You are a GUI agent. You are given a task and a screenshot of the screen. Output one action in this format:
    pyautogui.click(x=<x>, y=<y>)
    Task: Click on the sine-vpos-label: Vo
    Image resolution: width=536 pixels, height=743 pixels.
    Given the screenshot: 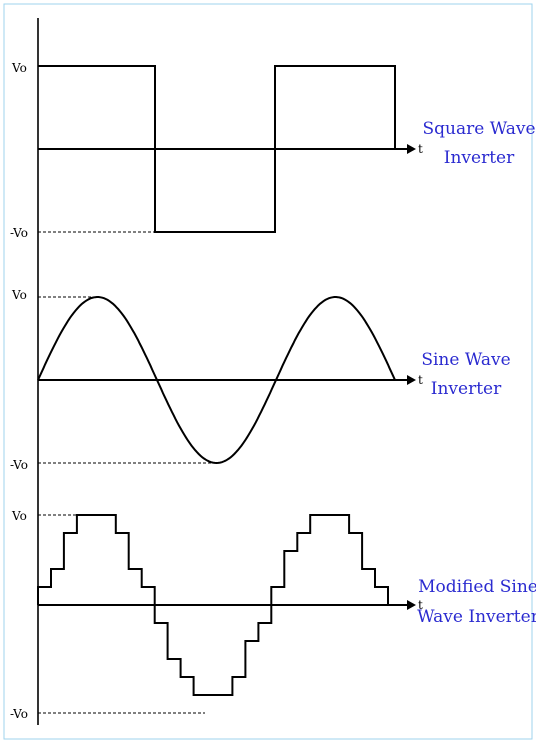 What is the action you would take?
    pyautogui.click(x=19, y=295)
    